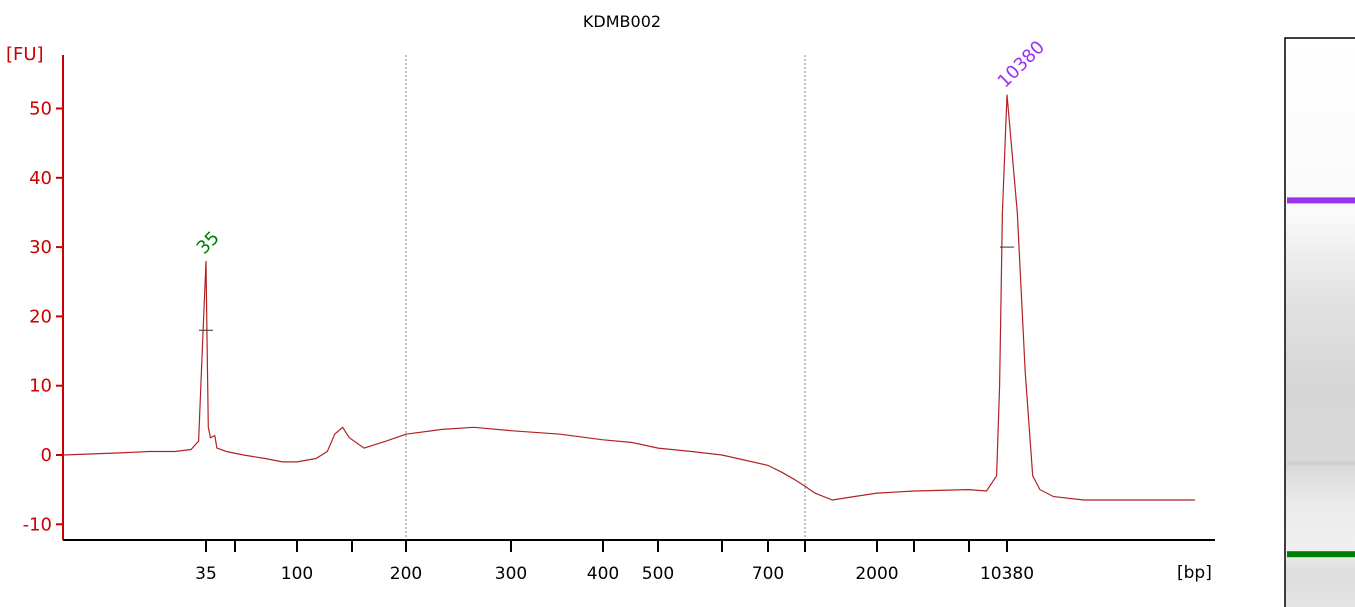  What do you see at coordinates (768, 574) in the screenshot?
I see `x-tick-label: 700` at bounding box center [768, 574].